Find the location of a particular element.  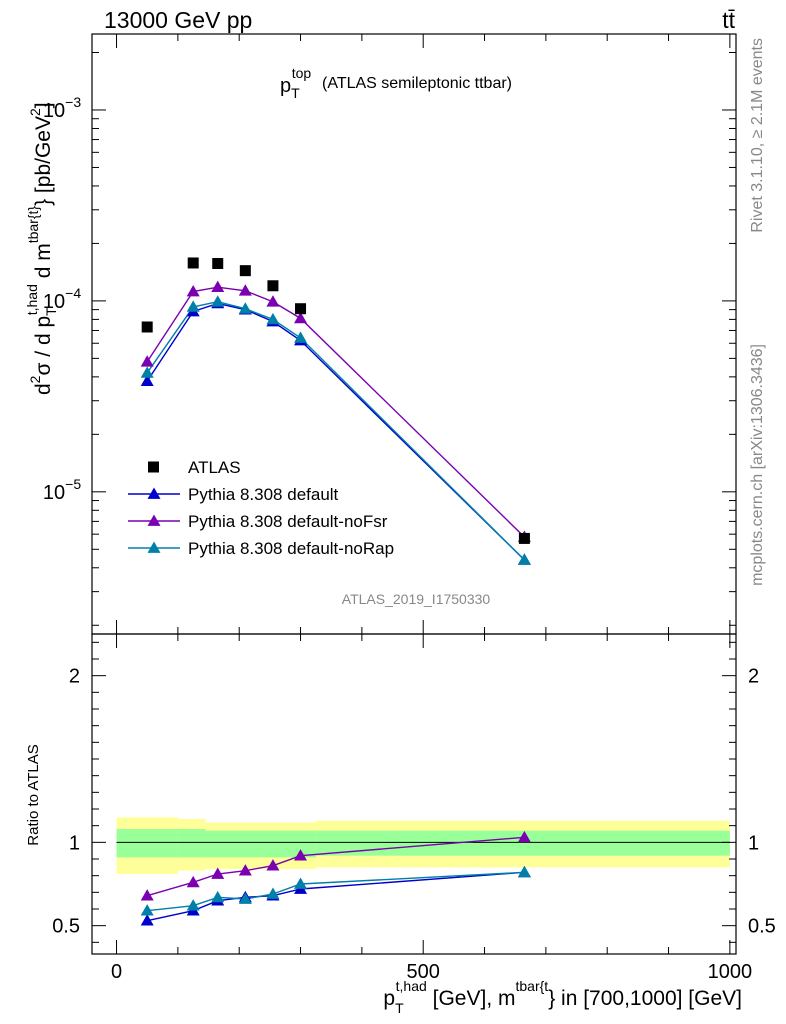

plot-title-rest: (ATLAS semileptonic ttbar) is located at coordinates (417, 83).